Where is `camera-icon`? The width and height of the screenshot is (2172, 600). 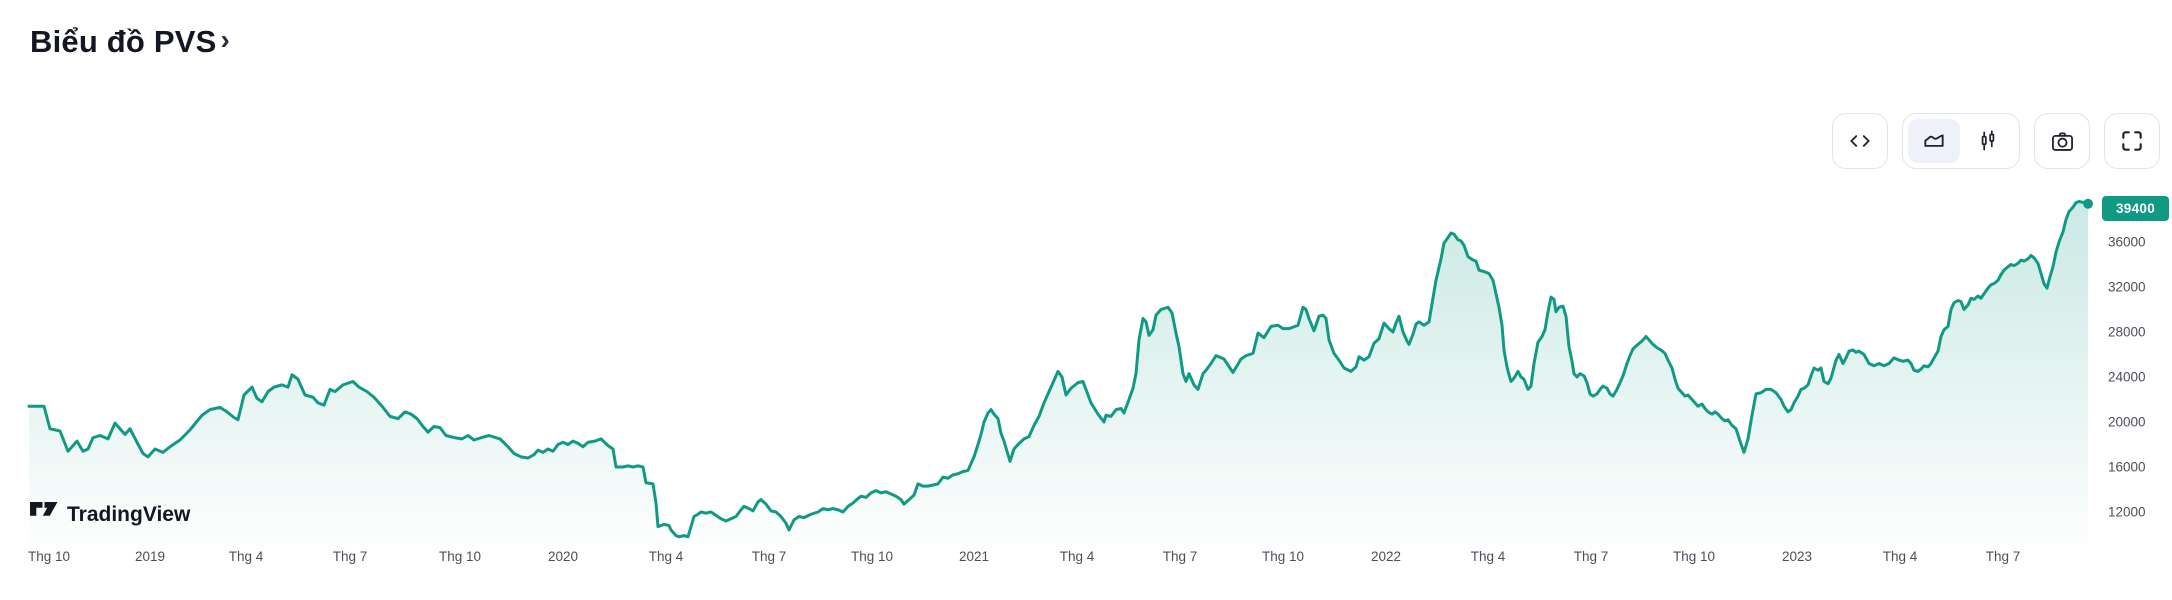 camera-icon is located at coordinates (2062, 141).